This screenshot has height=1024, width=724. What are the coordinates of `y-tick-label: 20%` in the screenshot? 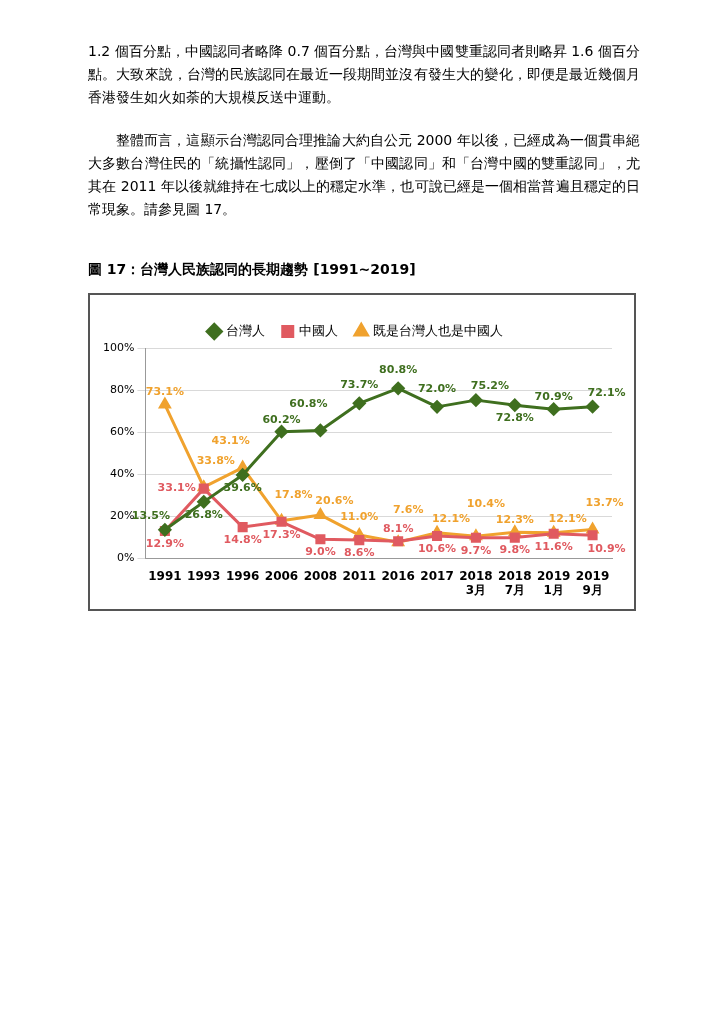 It's located at (122, 516).